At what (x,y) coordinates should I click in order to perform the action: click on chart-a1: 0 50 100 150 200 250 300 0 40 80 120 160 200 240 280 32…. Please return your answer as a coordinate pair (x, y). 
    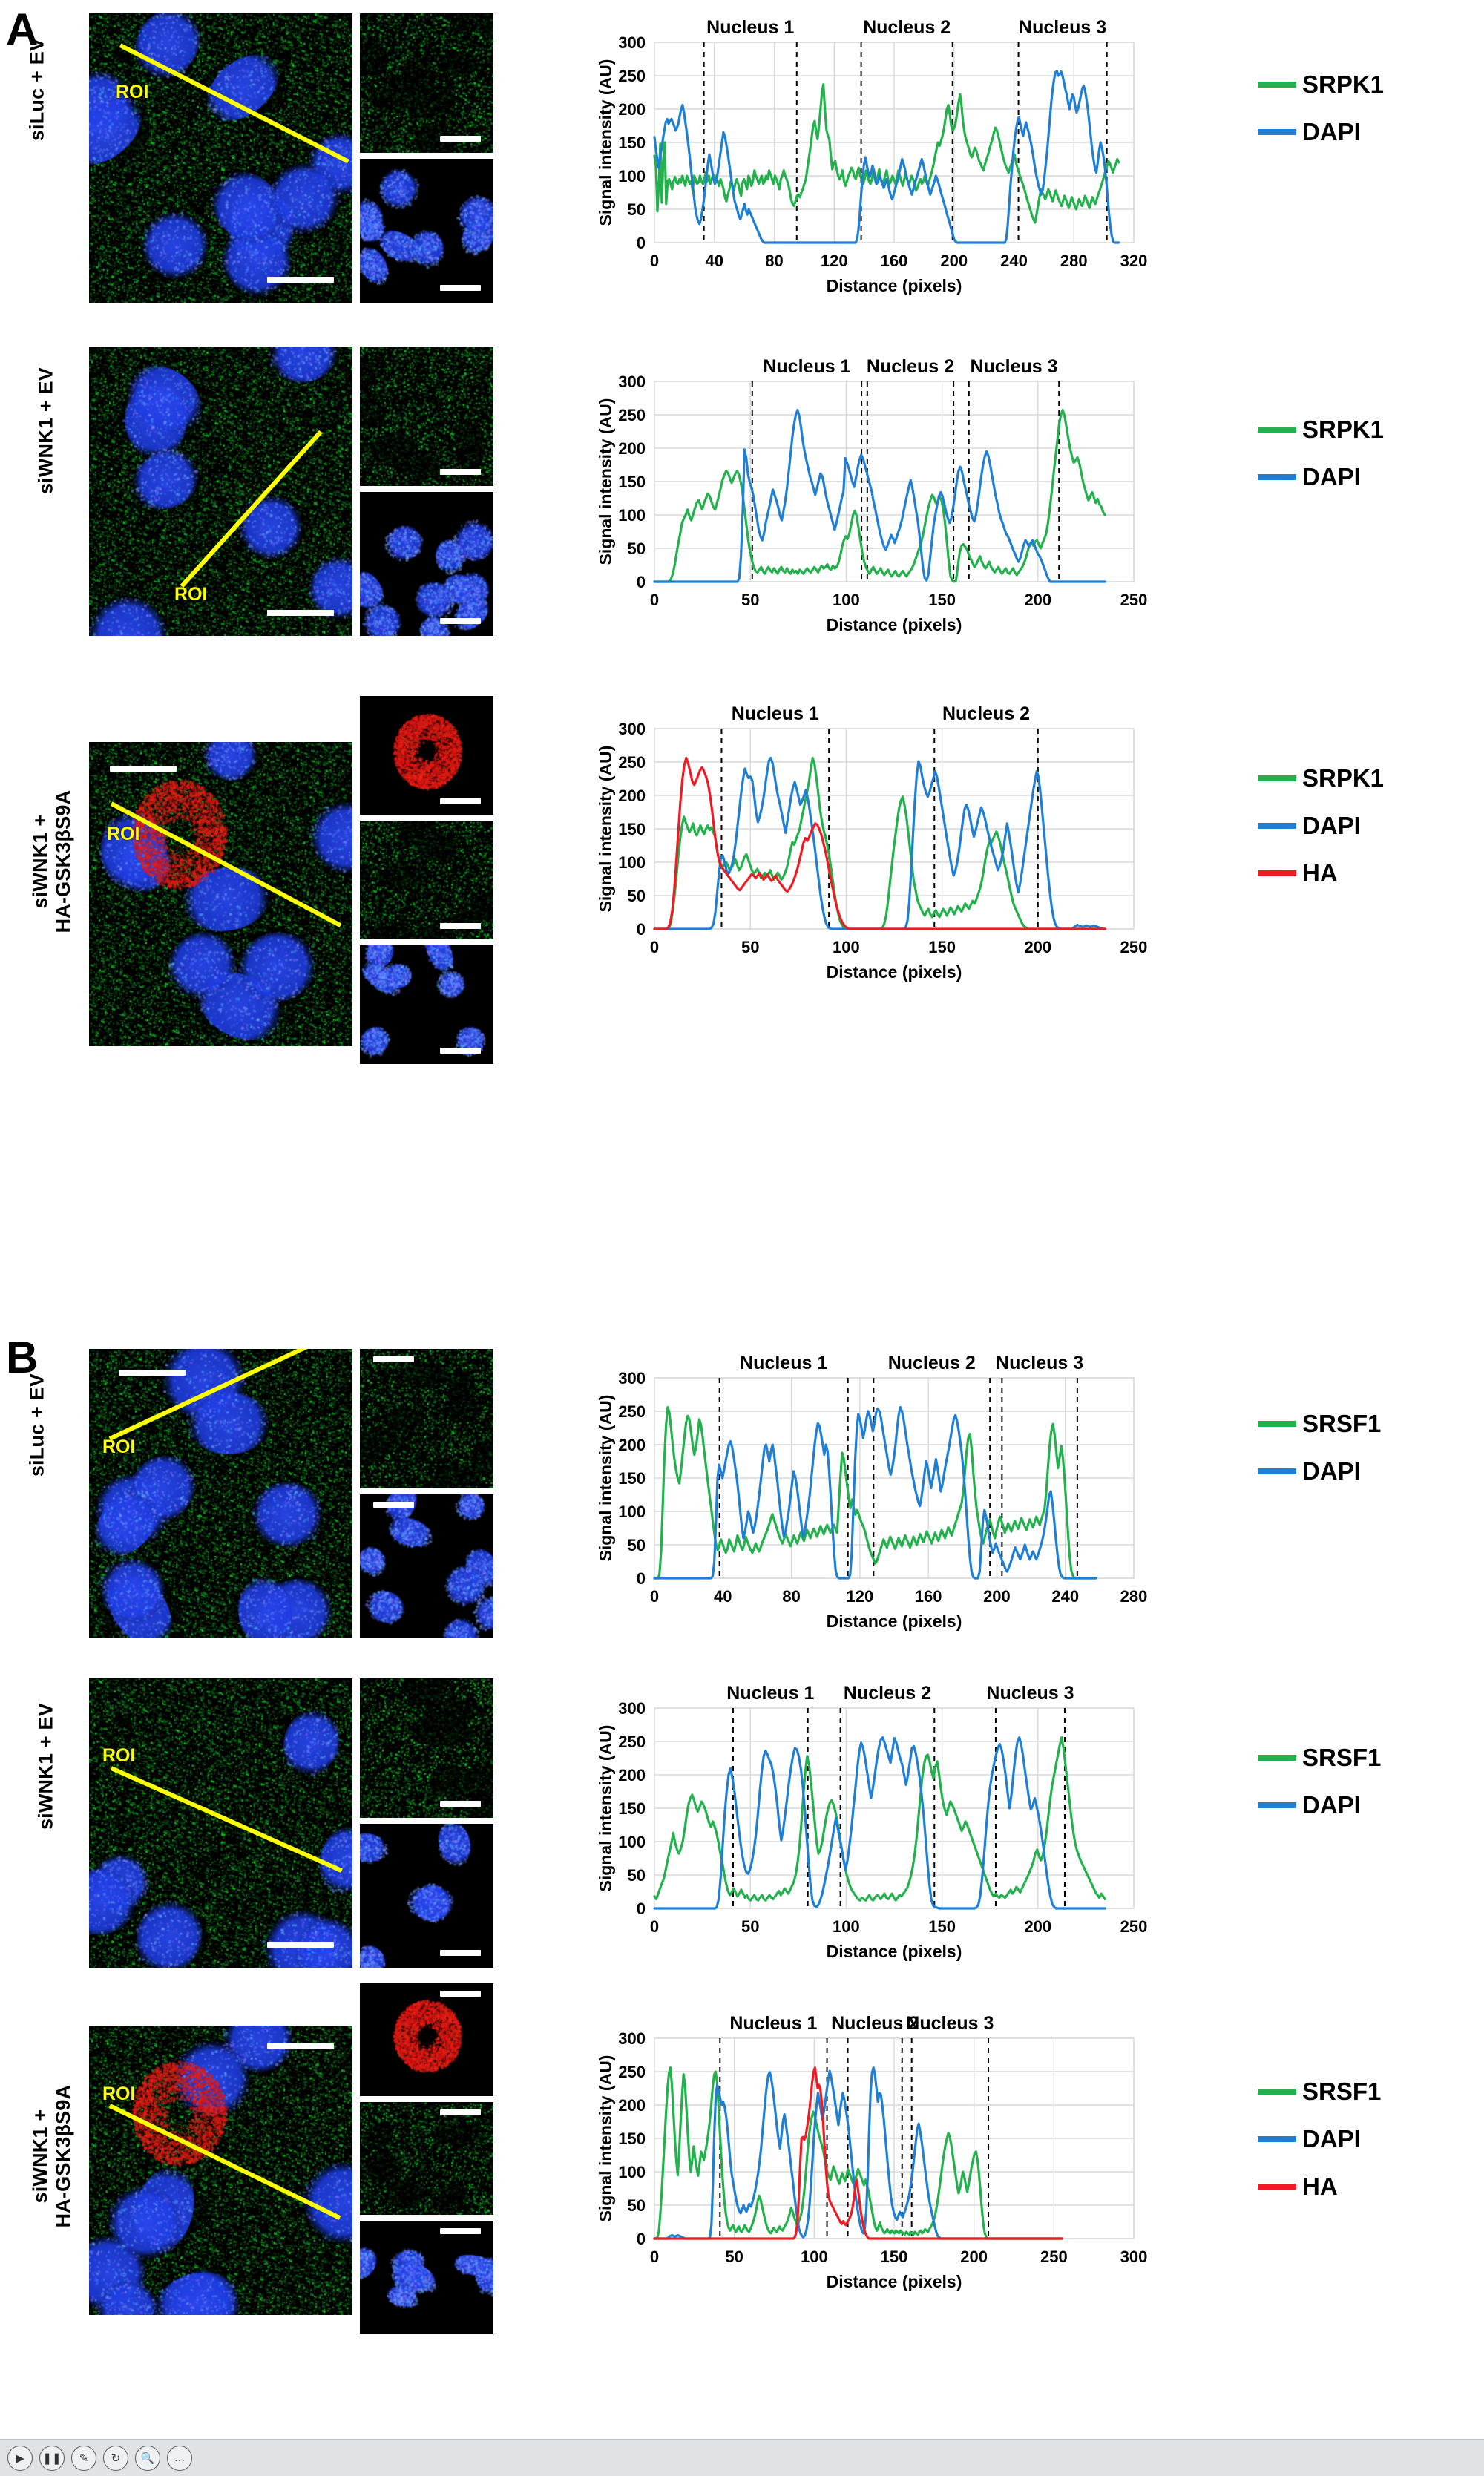
    Looking at the image, I should click on (868, 153).